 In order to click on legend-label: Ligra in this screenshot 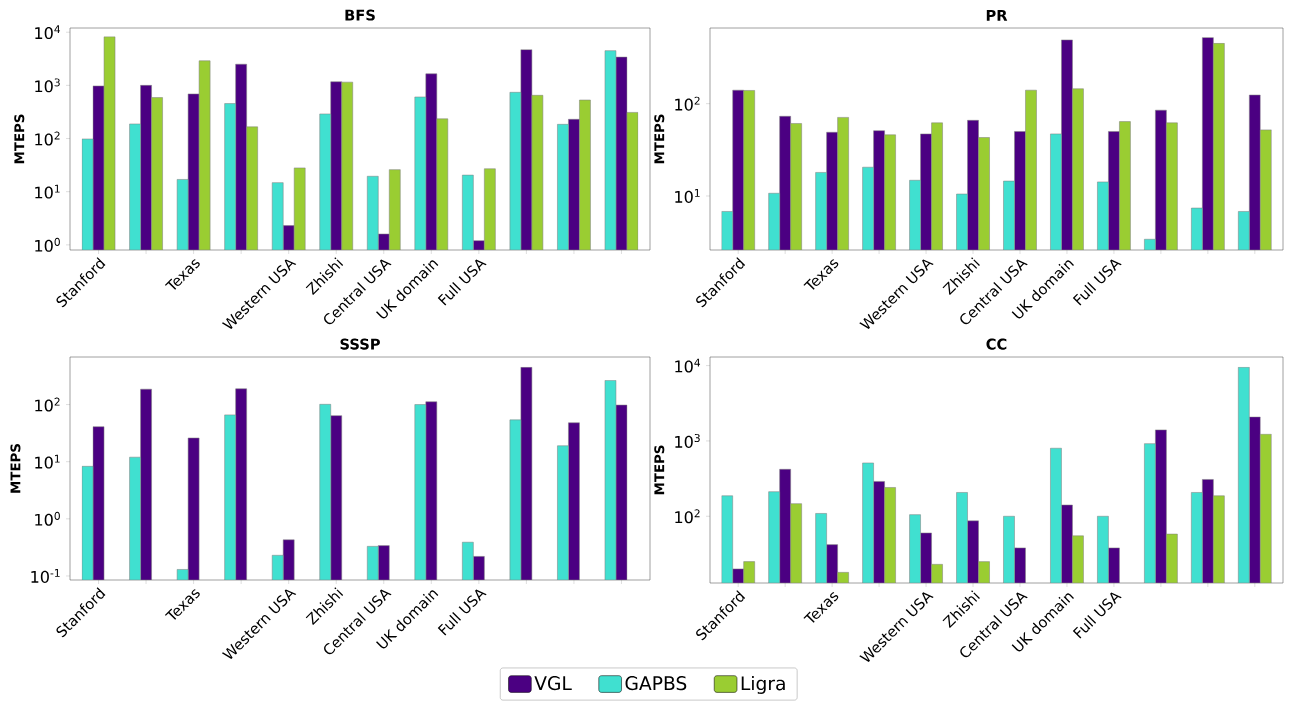, I will do `click(763, 685)`.